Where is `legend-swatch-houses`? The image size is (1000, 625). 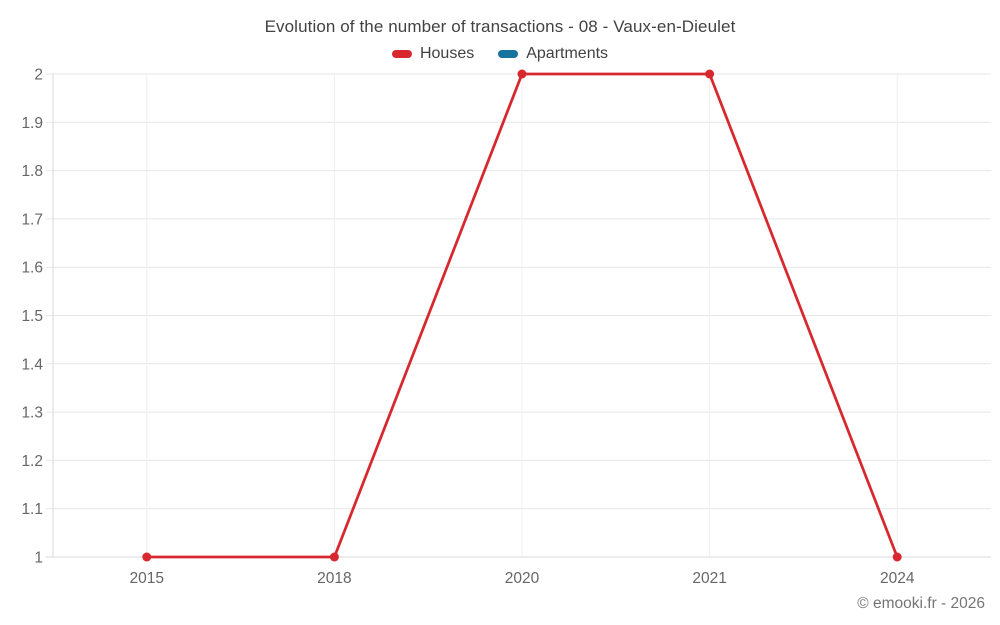
legend-swatch-houses is located at coordinates (401, 54).